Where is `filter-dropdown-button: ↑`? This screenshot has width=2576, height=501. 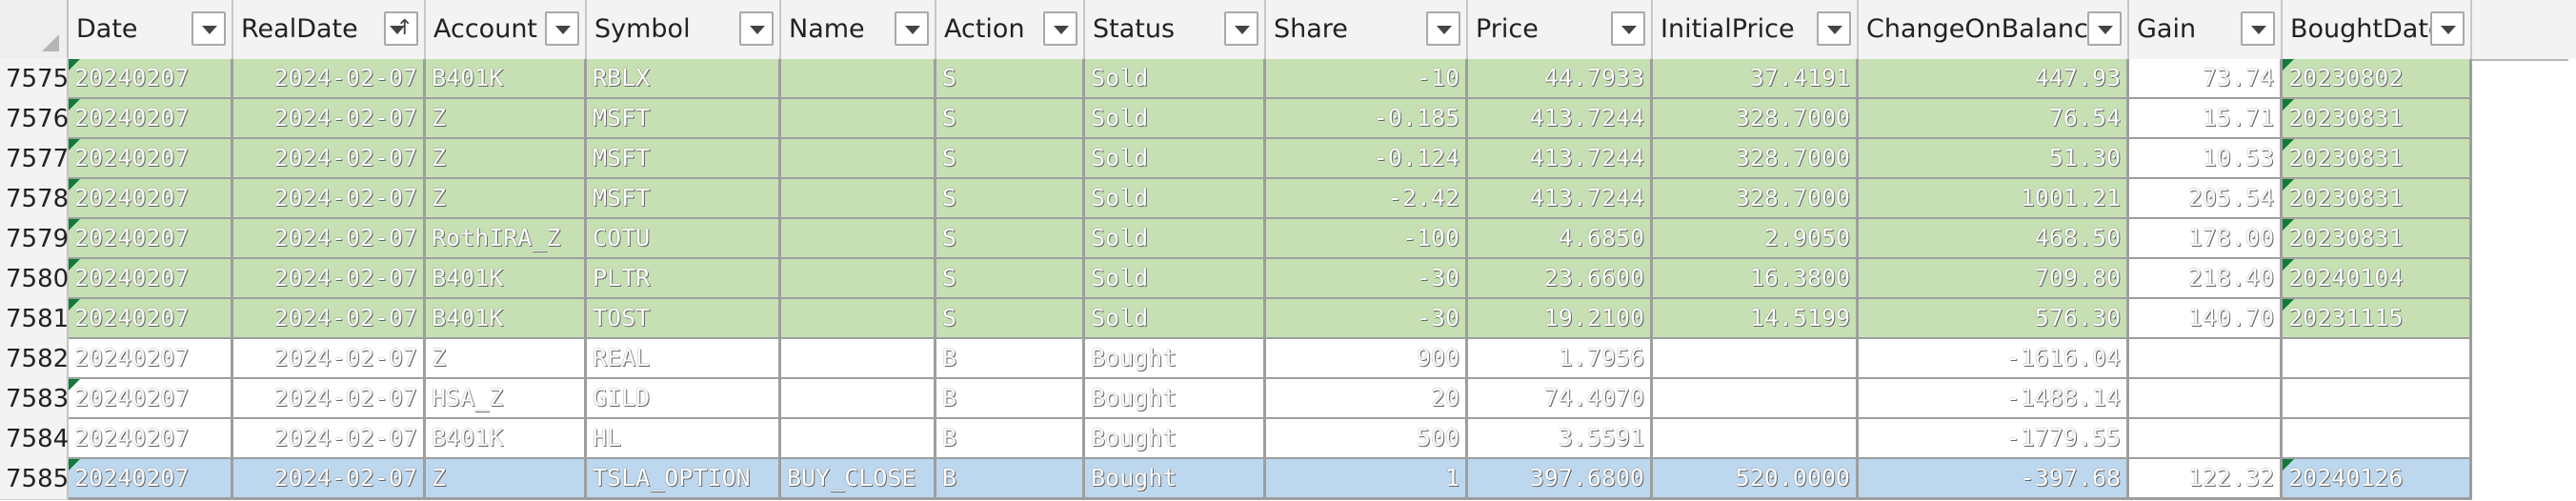
filter-dropdown-button: ↑ is located at coordinates (401, 28).